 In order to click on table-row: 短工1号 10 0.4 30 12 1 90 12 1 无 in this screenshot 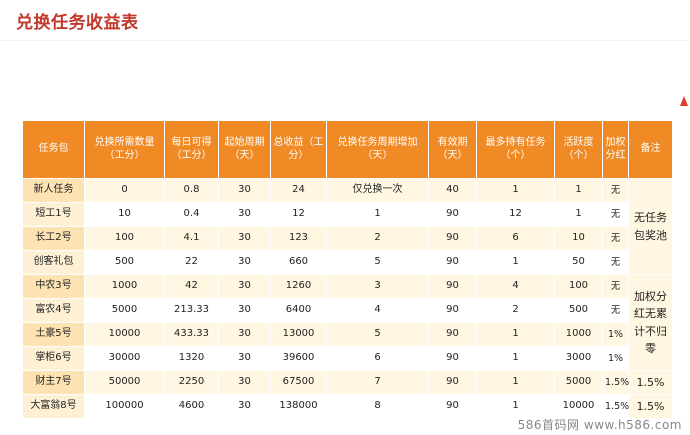, I will do `click(347, 214)`.